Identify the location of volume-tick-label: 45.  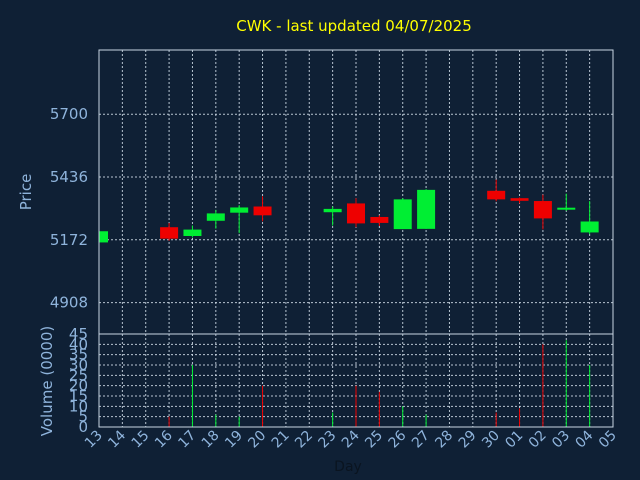
(78, 334).